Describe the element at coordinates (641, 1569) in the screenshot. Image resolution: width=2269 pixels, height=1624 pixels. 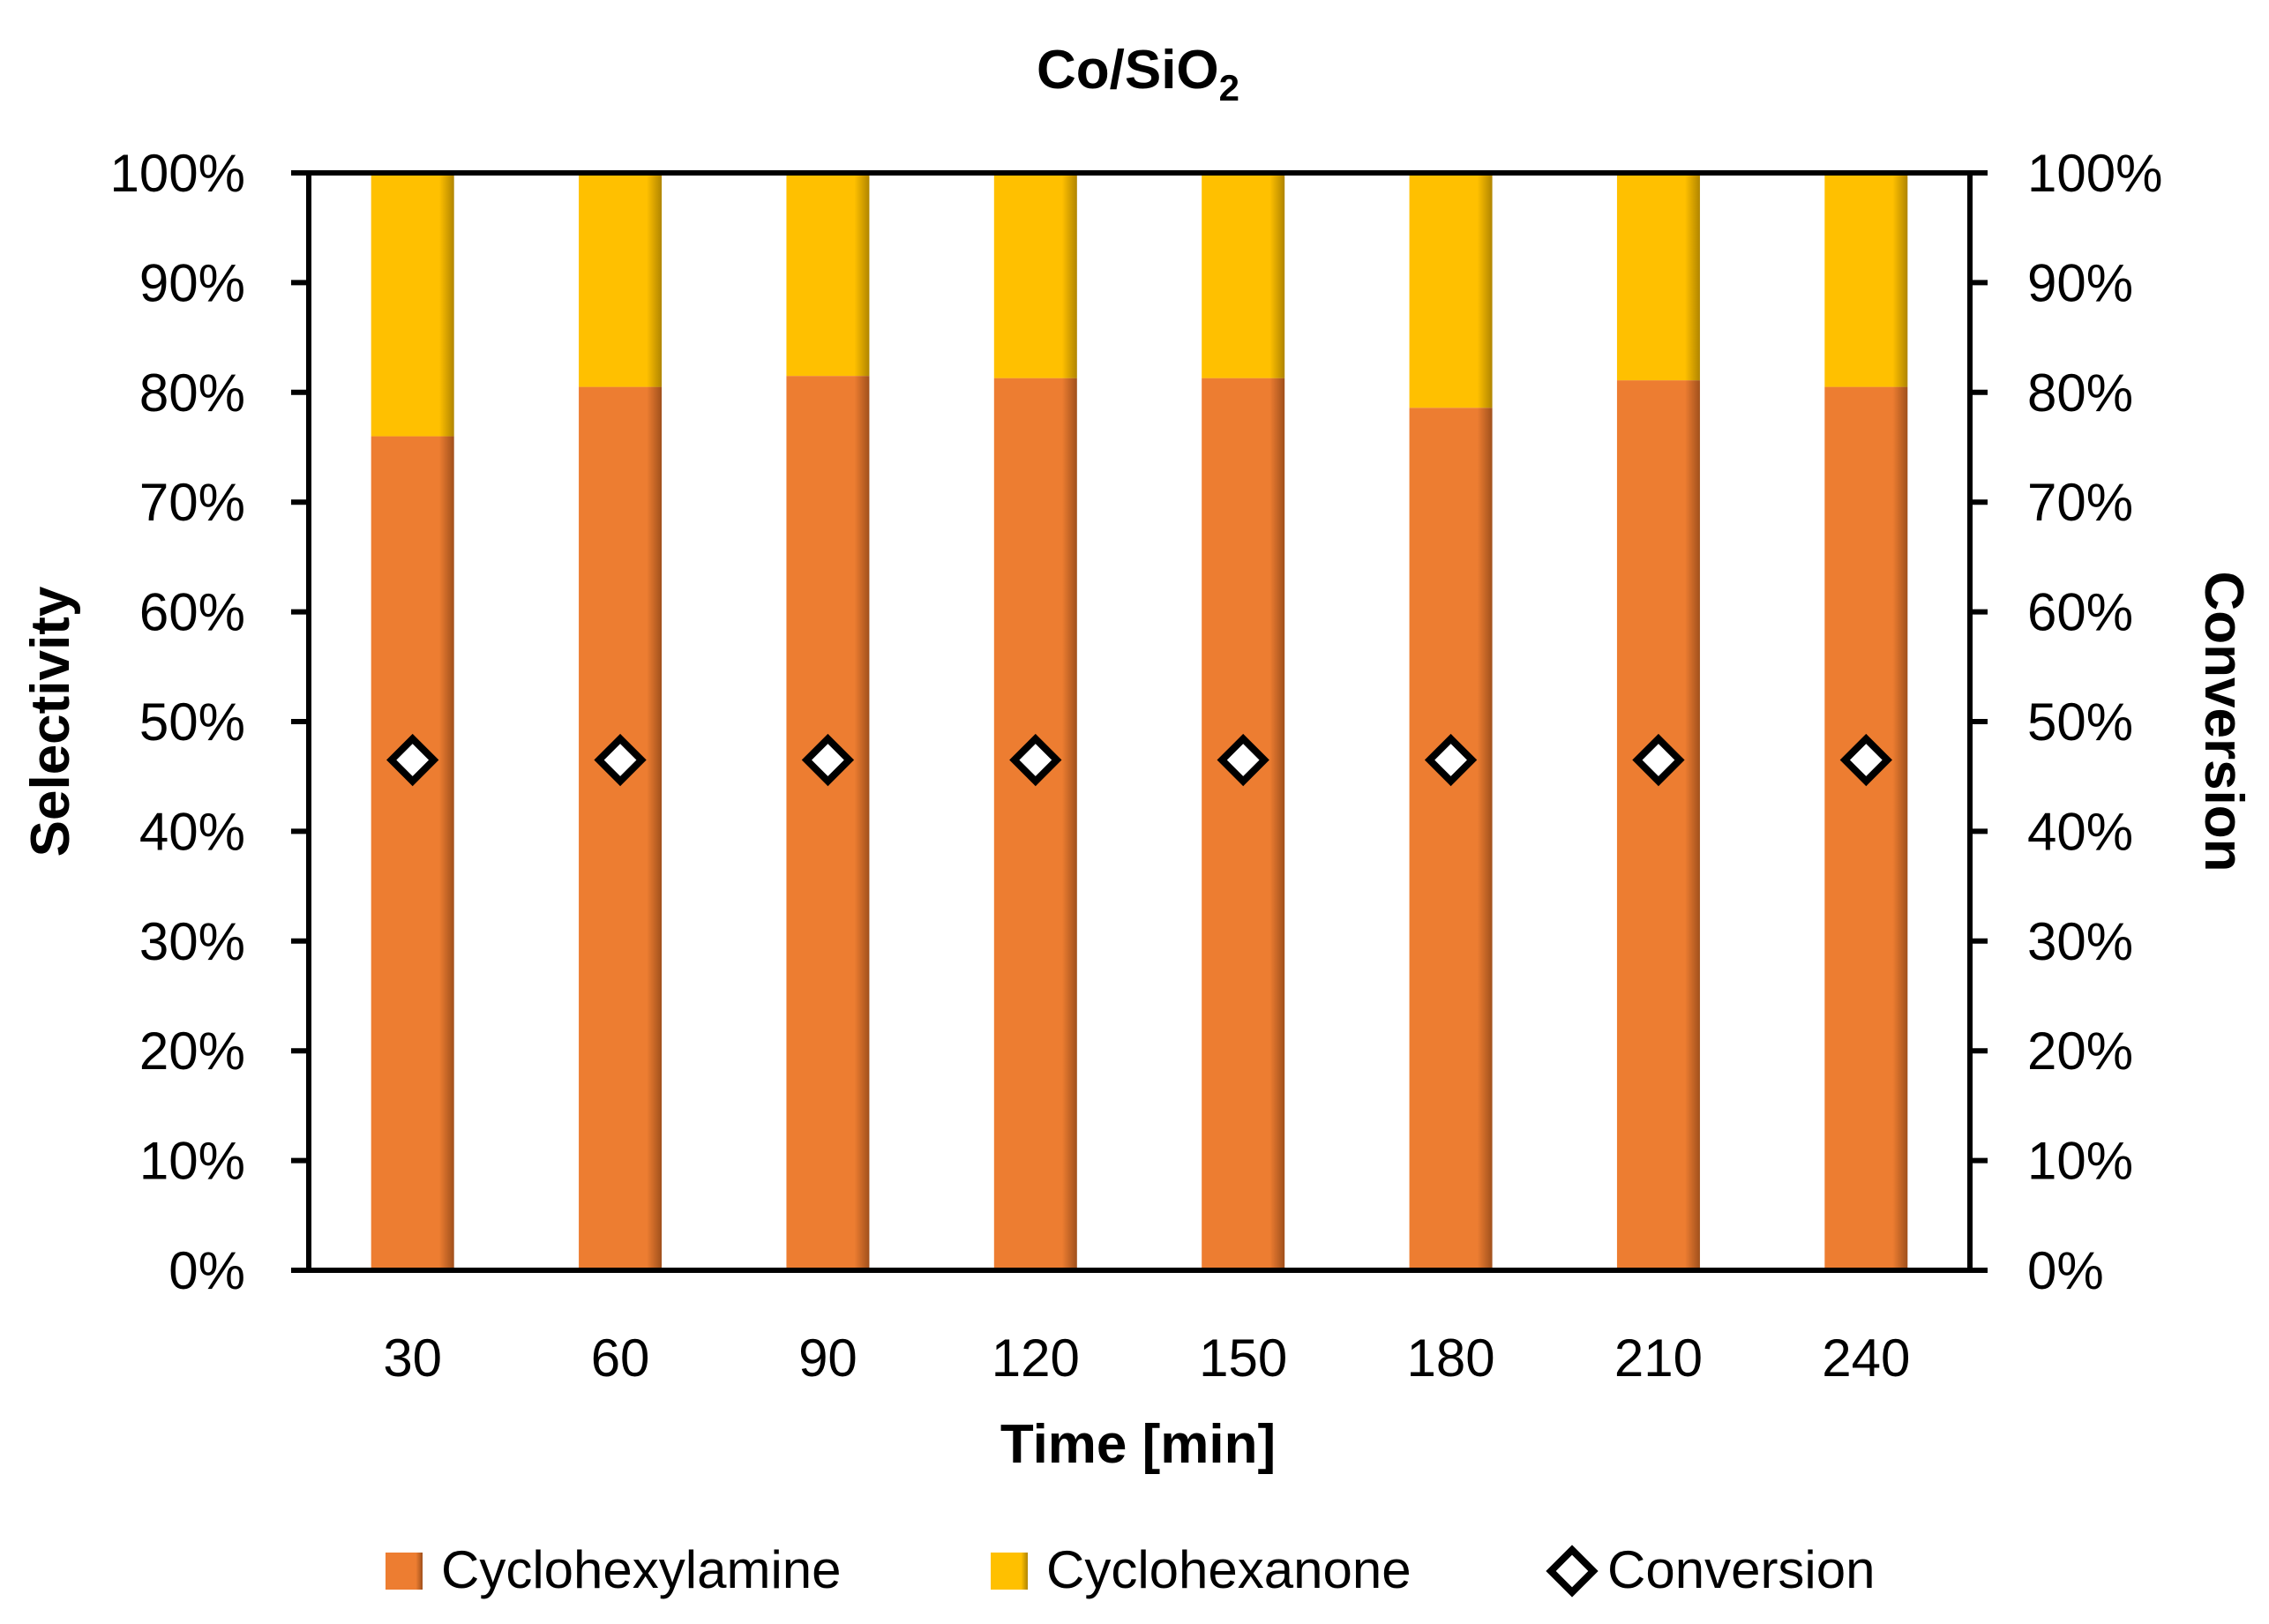
I see `legend-label-cyclohexylamine: Cyclohexylamine` at that location.